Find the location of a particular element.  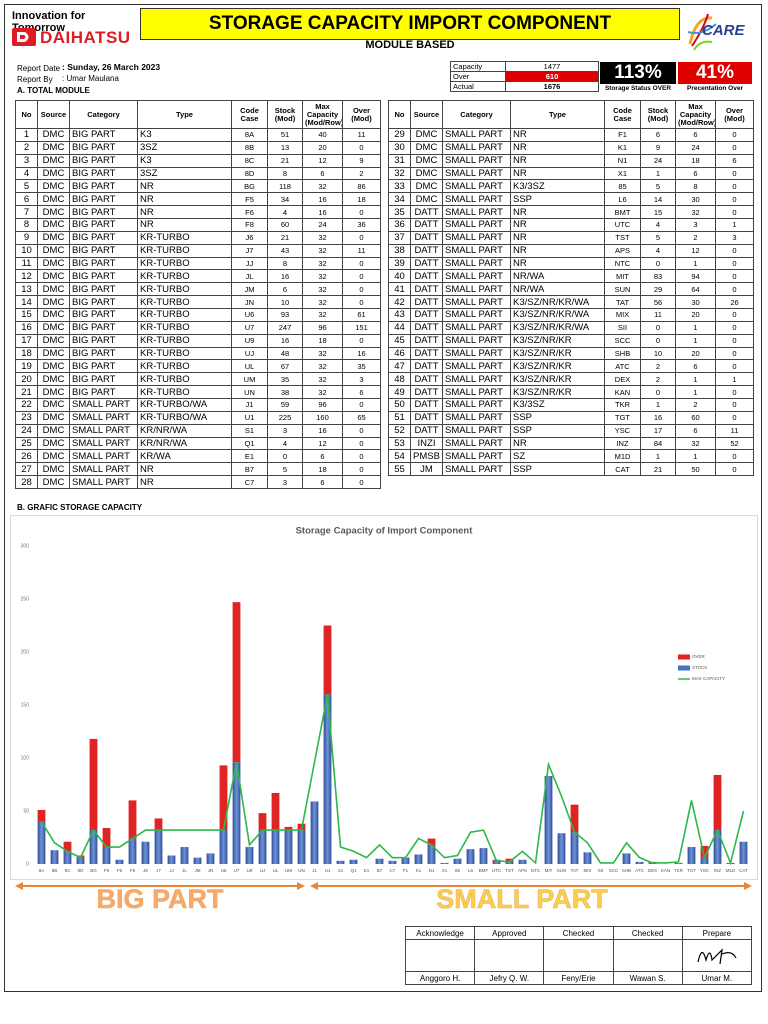

table-cell: 9 is located at coordinates (658, 147).